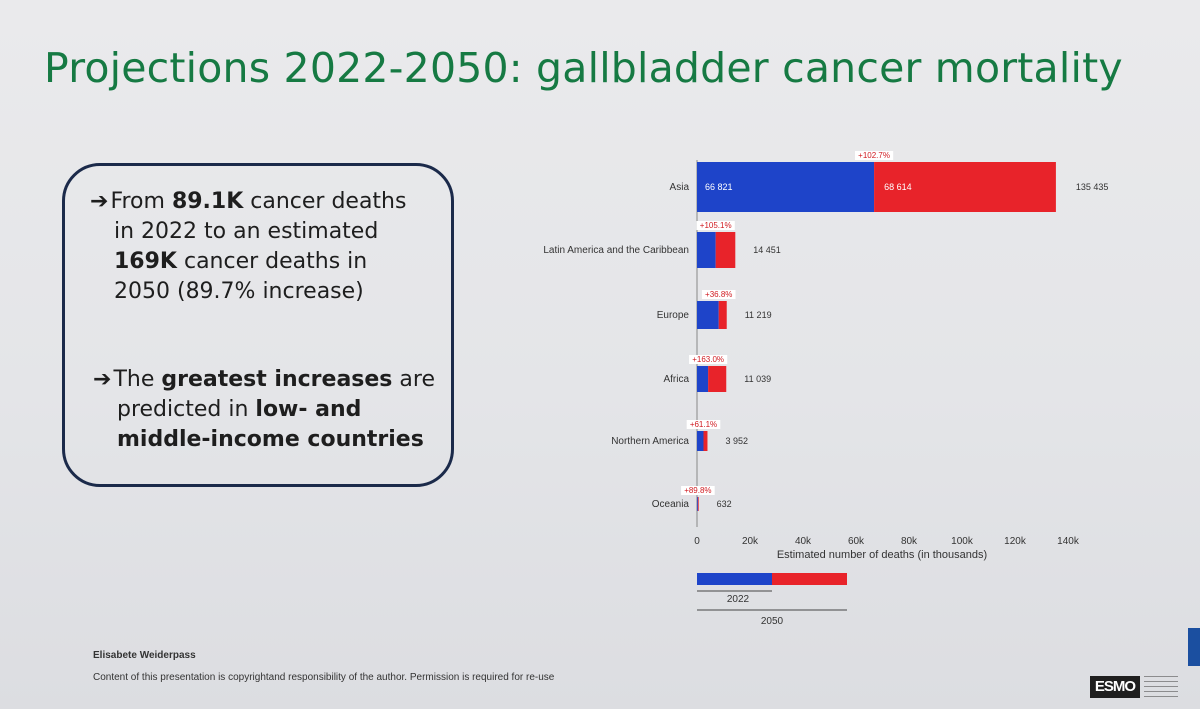  Describe the element at coordinates (671, 504) in the screenshot. I see `category-label: Oceania` at that location.